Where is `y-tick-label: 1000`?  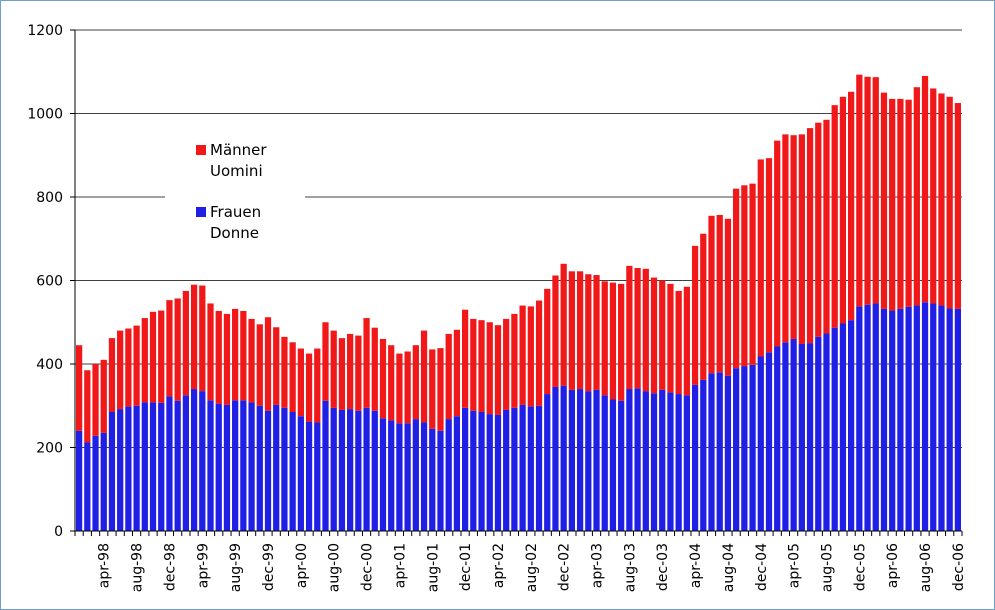 y-tick-label: 1000 is located at coordinates (45, 115).